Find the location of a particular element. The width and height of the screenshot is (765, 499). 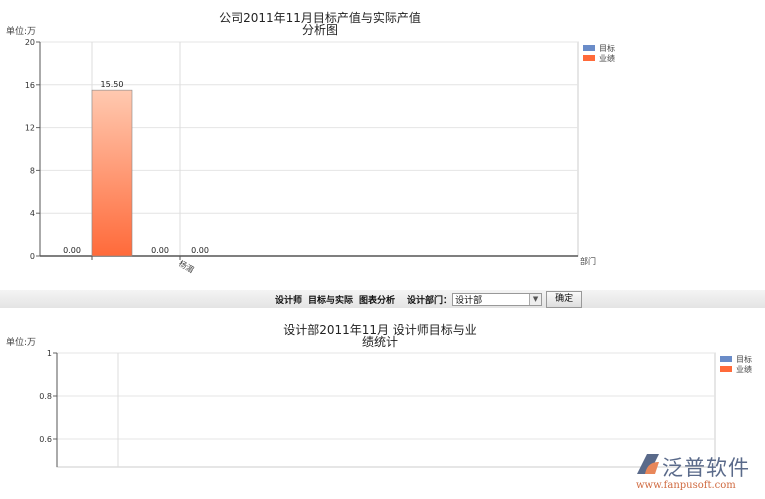

y-tick-label: 0.6 is located at coordinates (45, 439).